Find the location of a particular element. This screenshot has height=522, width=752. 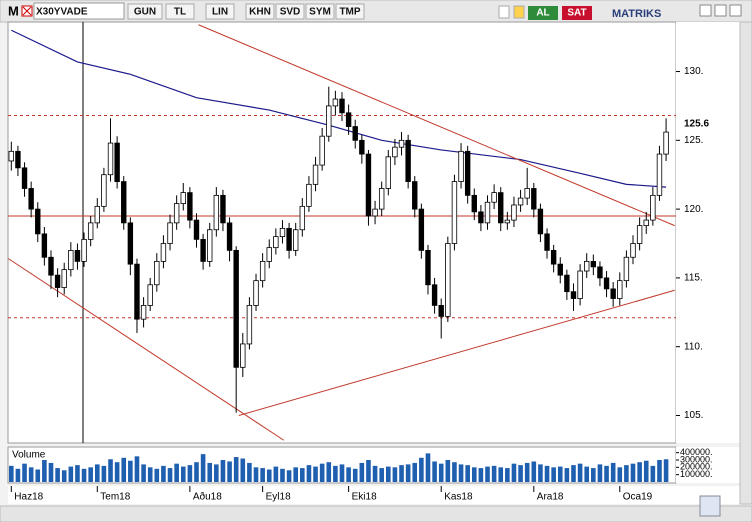

refresh-button is located at coordinates (710, 506).